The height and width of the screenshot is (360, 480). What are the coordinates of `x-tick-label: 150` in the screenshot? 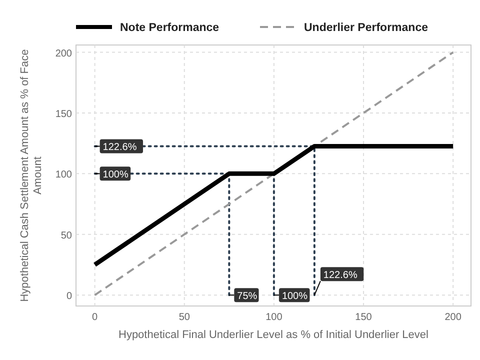 It's located at (363, 317).